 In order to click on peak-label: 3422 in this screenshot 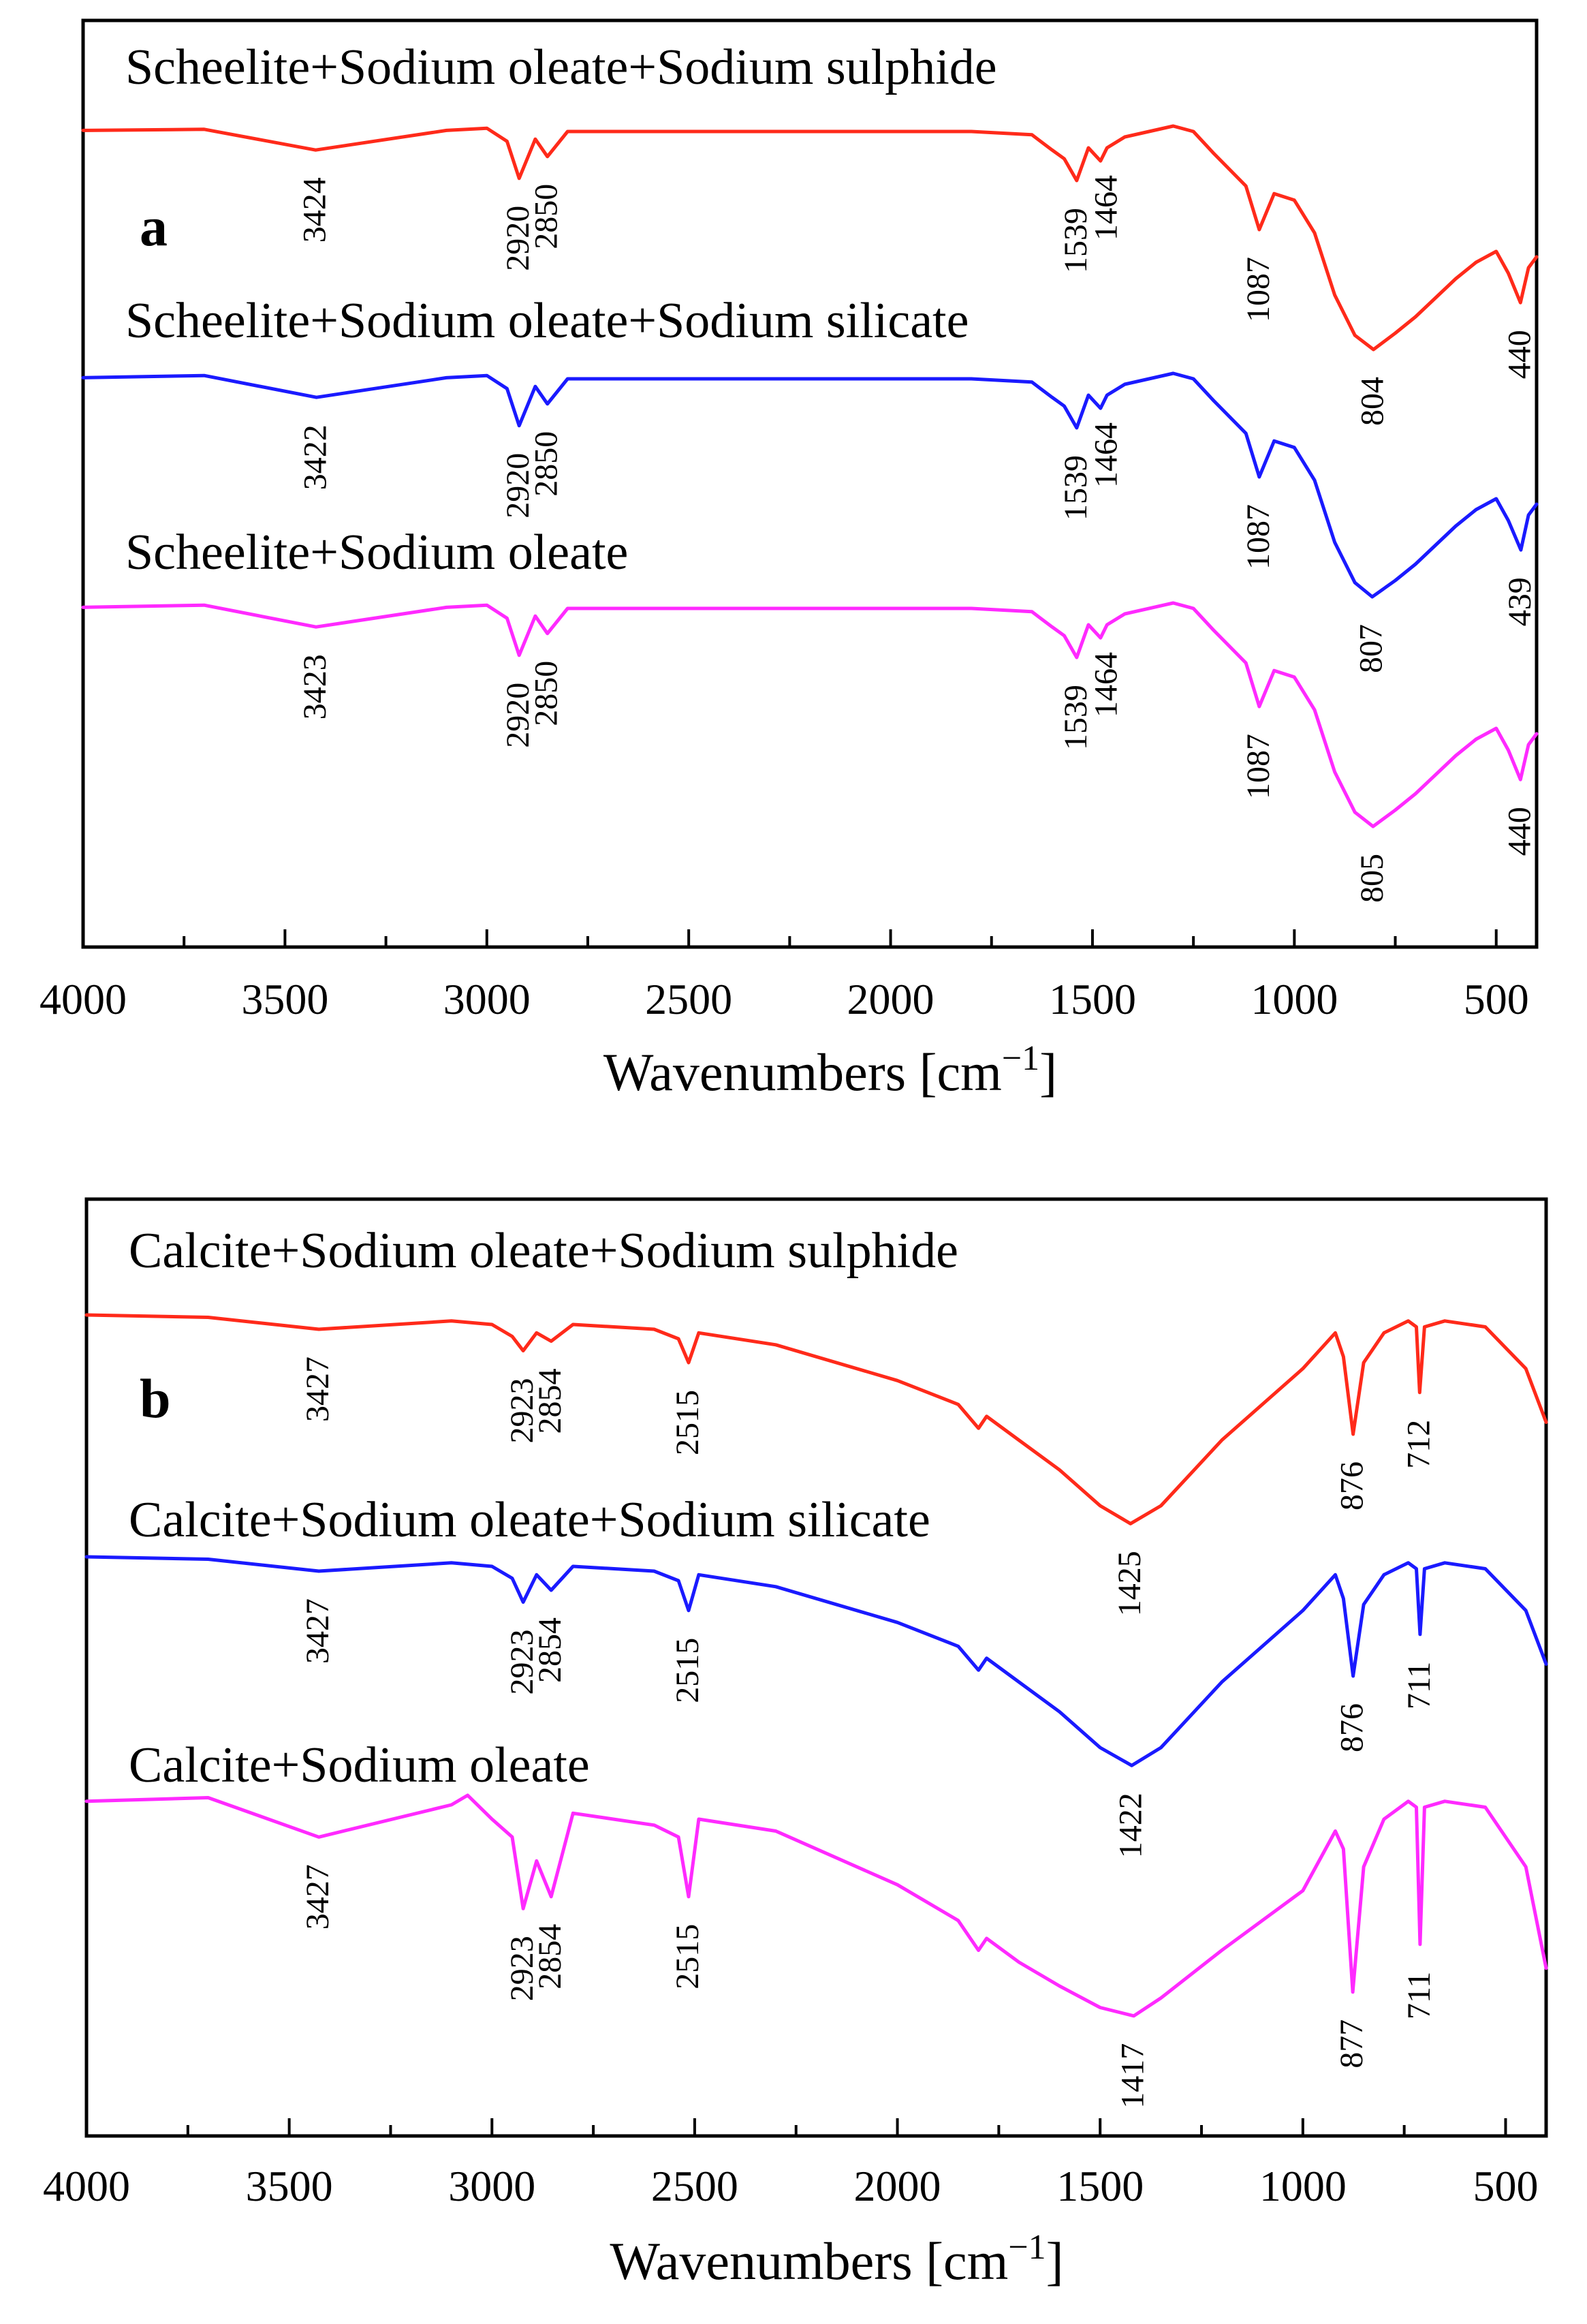, I will do `click(316, 457)`.